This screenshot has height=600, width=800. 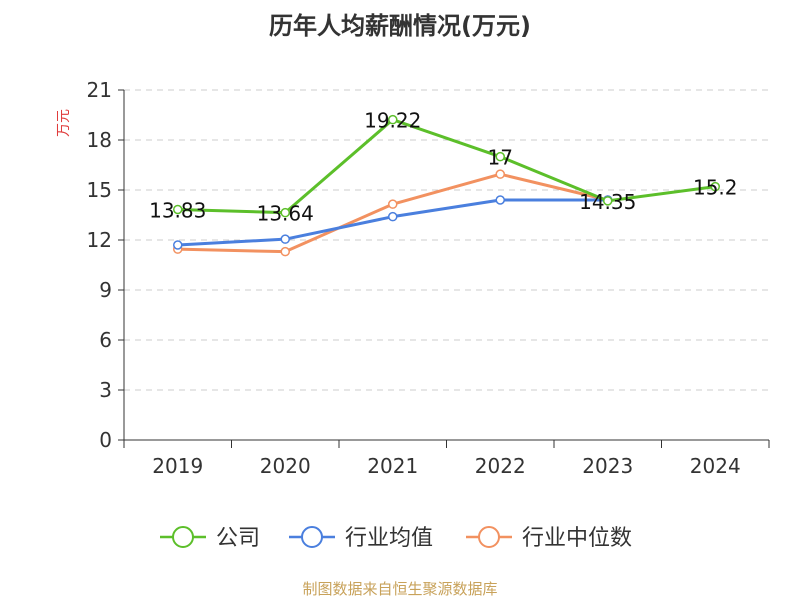 What do you see at coordinates (99, 90) in the screenshot?
I see `y-tick-label: 21` at bounding box center [99, 90].